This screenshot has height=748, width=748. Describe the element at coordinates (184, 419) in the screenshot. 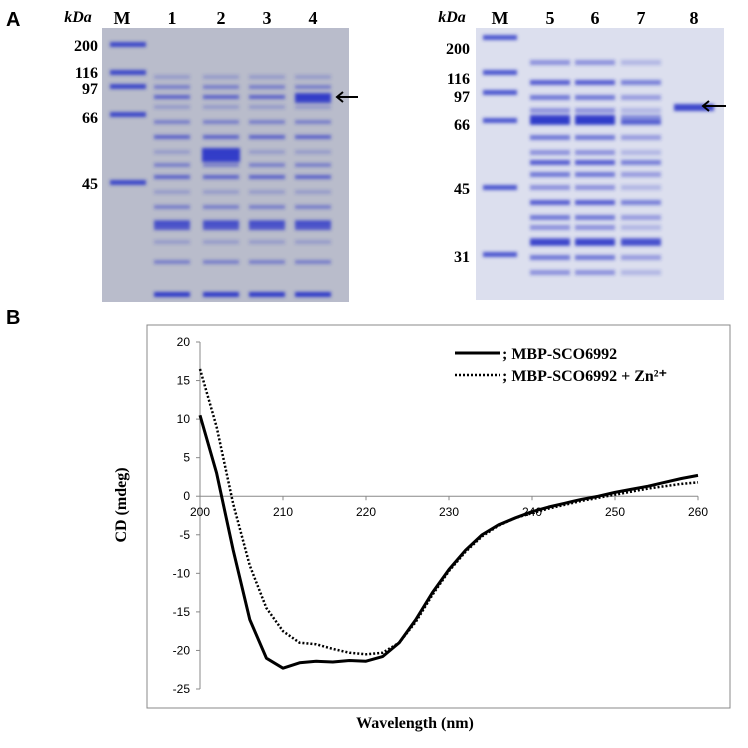

I see `y-tick-label: 10` at that location.